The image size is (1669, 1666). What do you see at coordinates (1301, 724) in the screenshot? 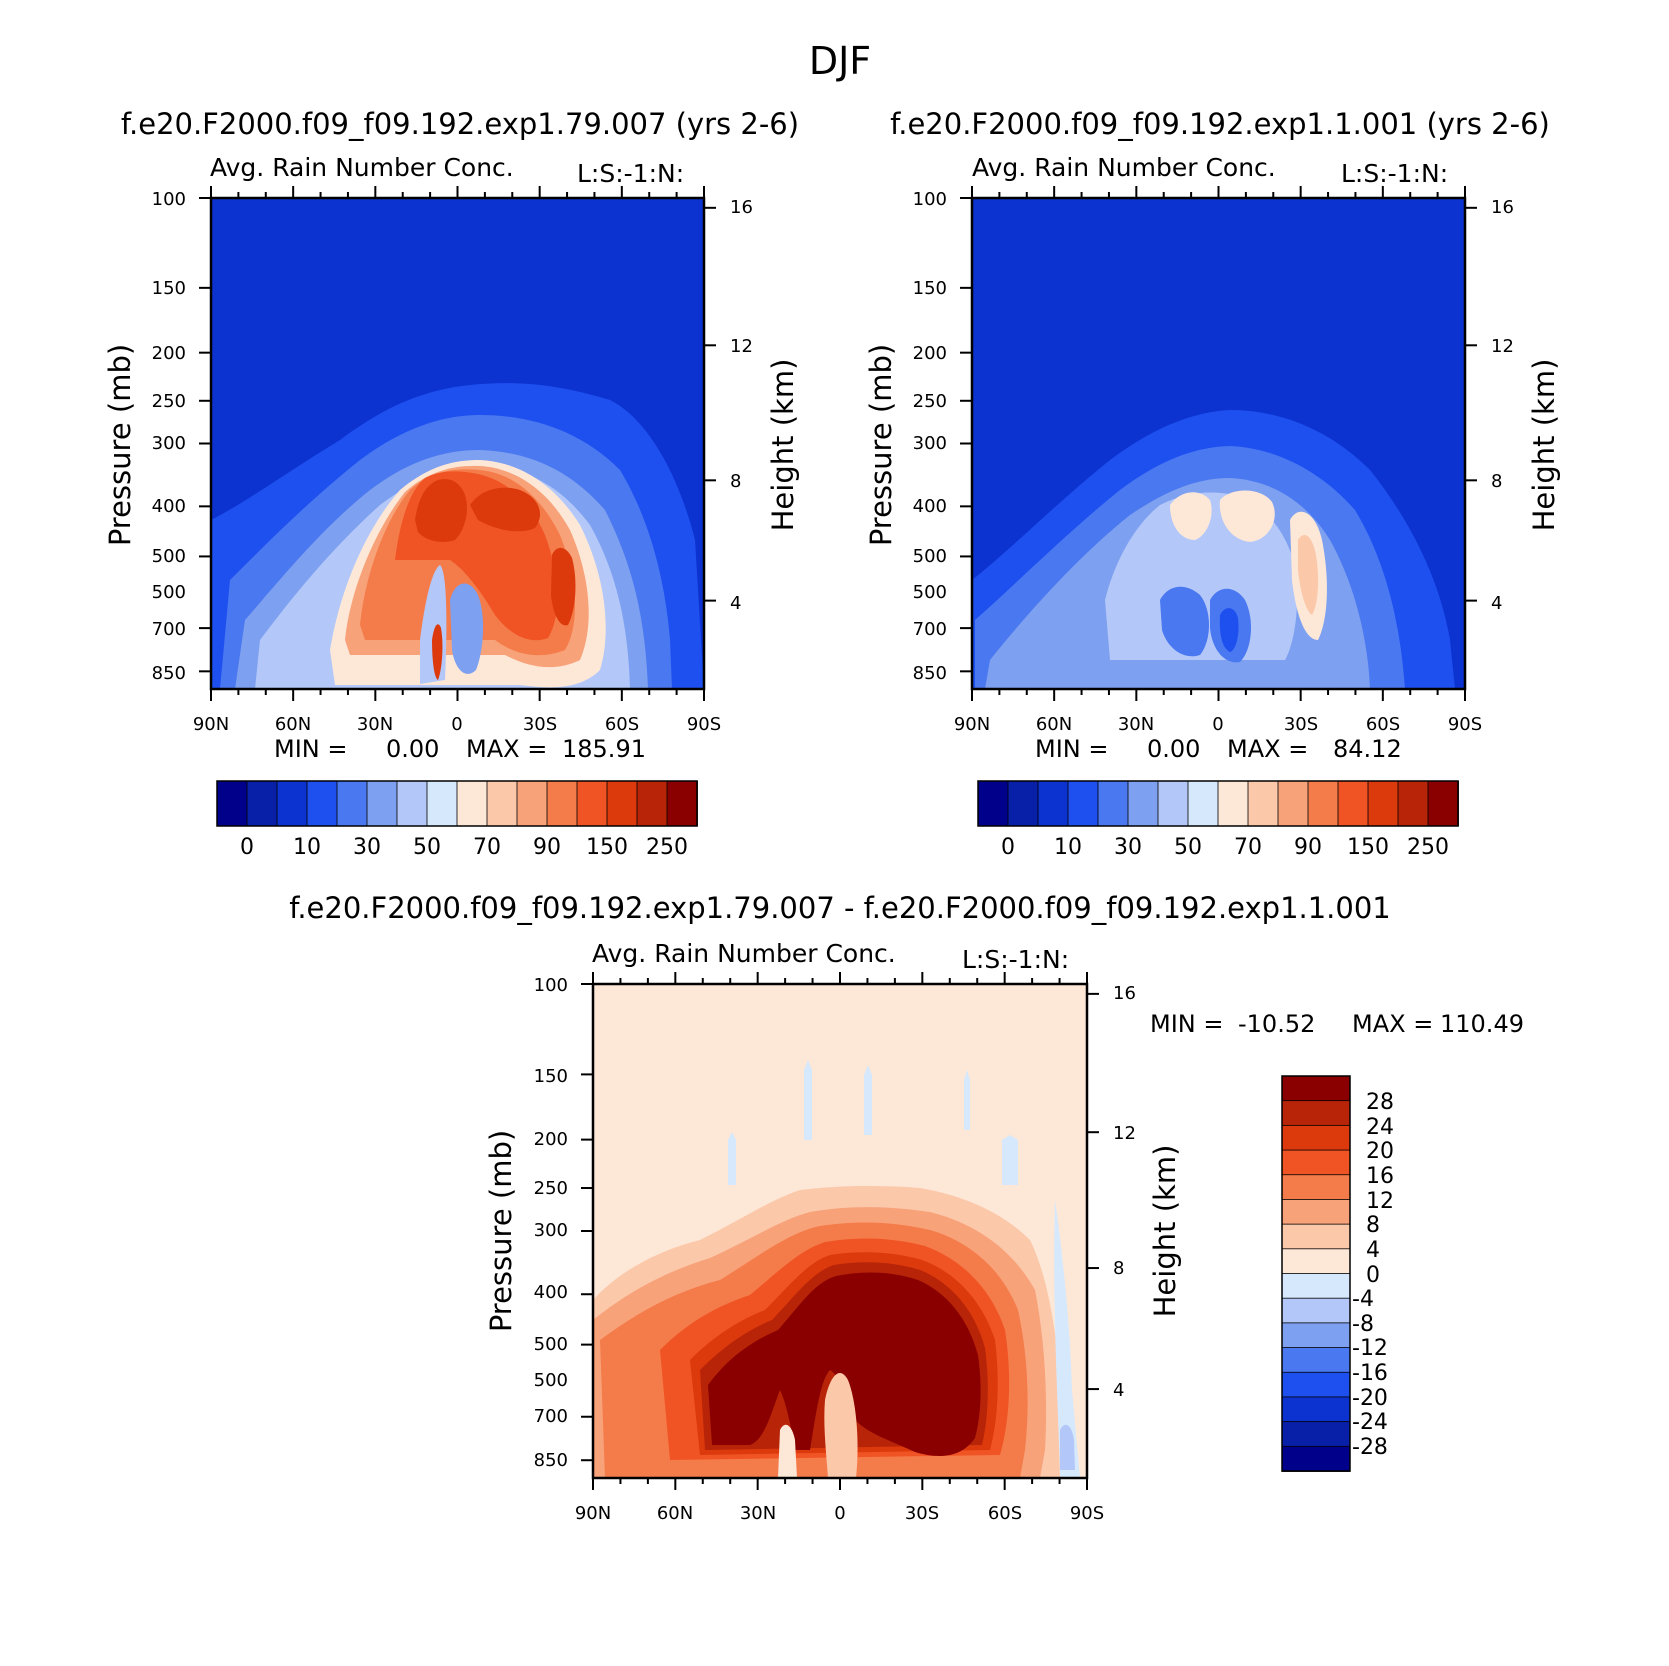
I see `panel-top-right-xtick-30s: 30S` at bounding box center [1301, 724].